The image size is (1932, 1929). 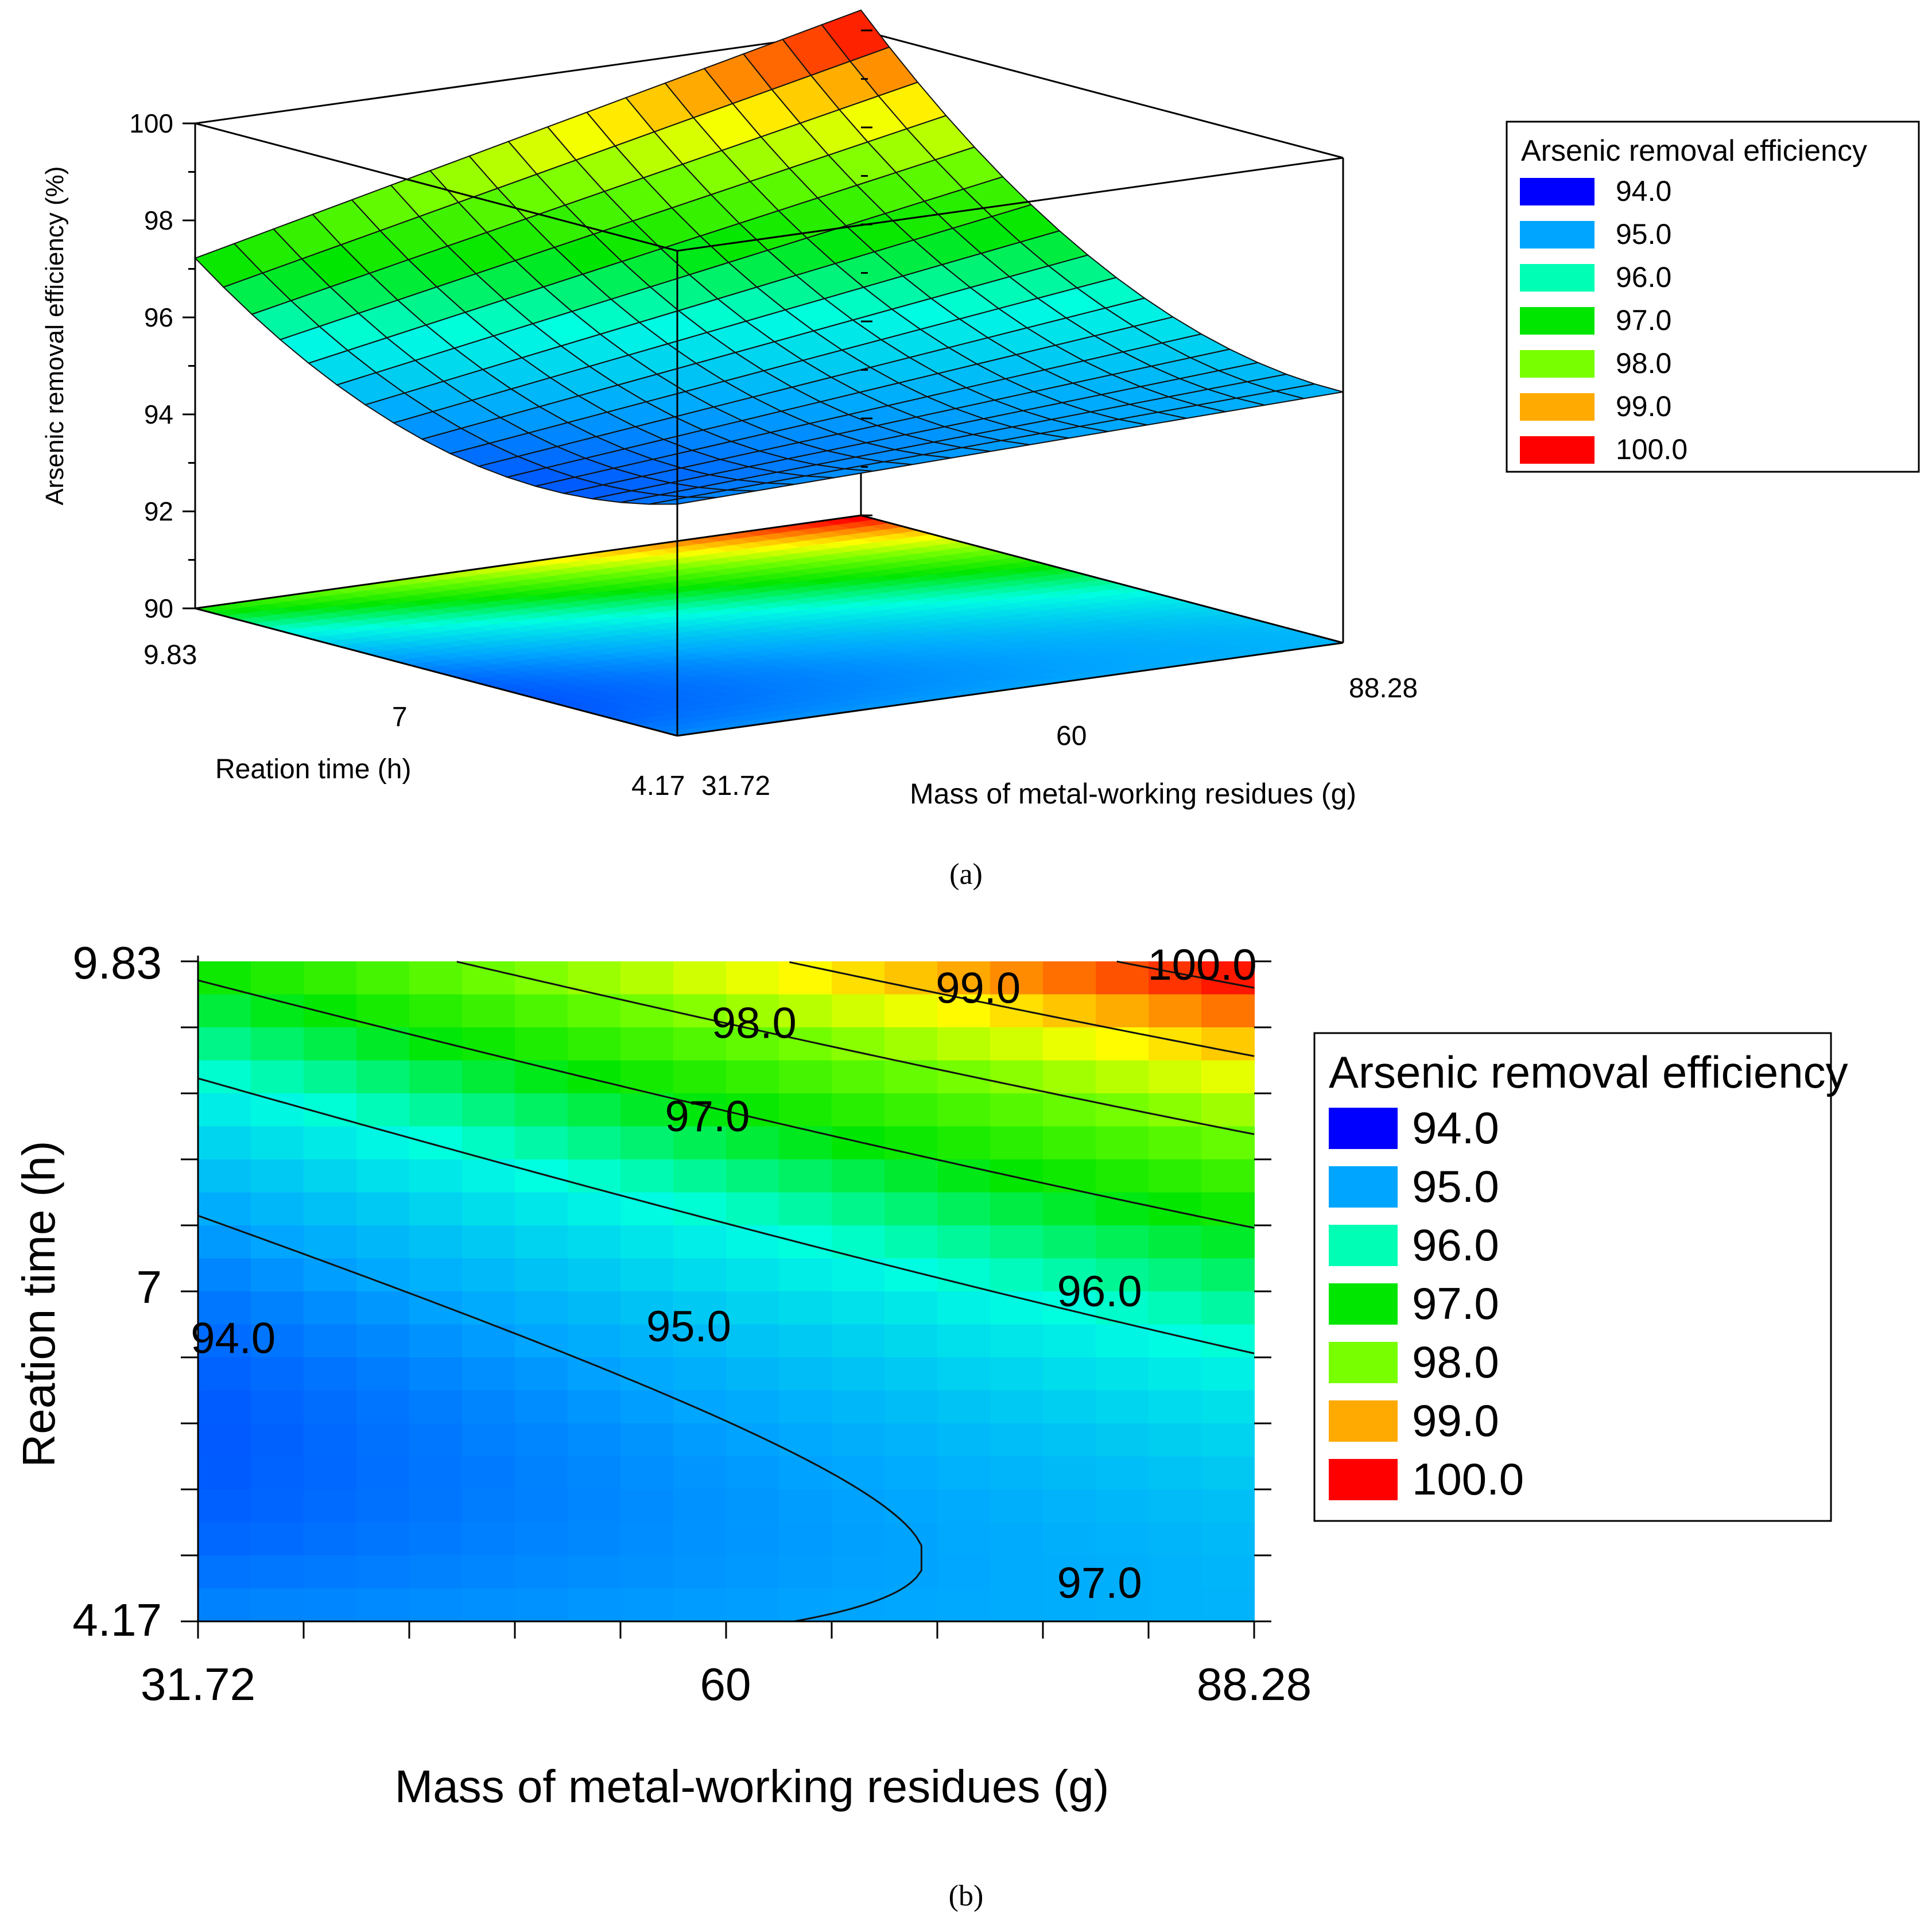 I want to click on legend-a-title: Arsenic removal efficiency, so click(x=1694, y=151).